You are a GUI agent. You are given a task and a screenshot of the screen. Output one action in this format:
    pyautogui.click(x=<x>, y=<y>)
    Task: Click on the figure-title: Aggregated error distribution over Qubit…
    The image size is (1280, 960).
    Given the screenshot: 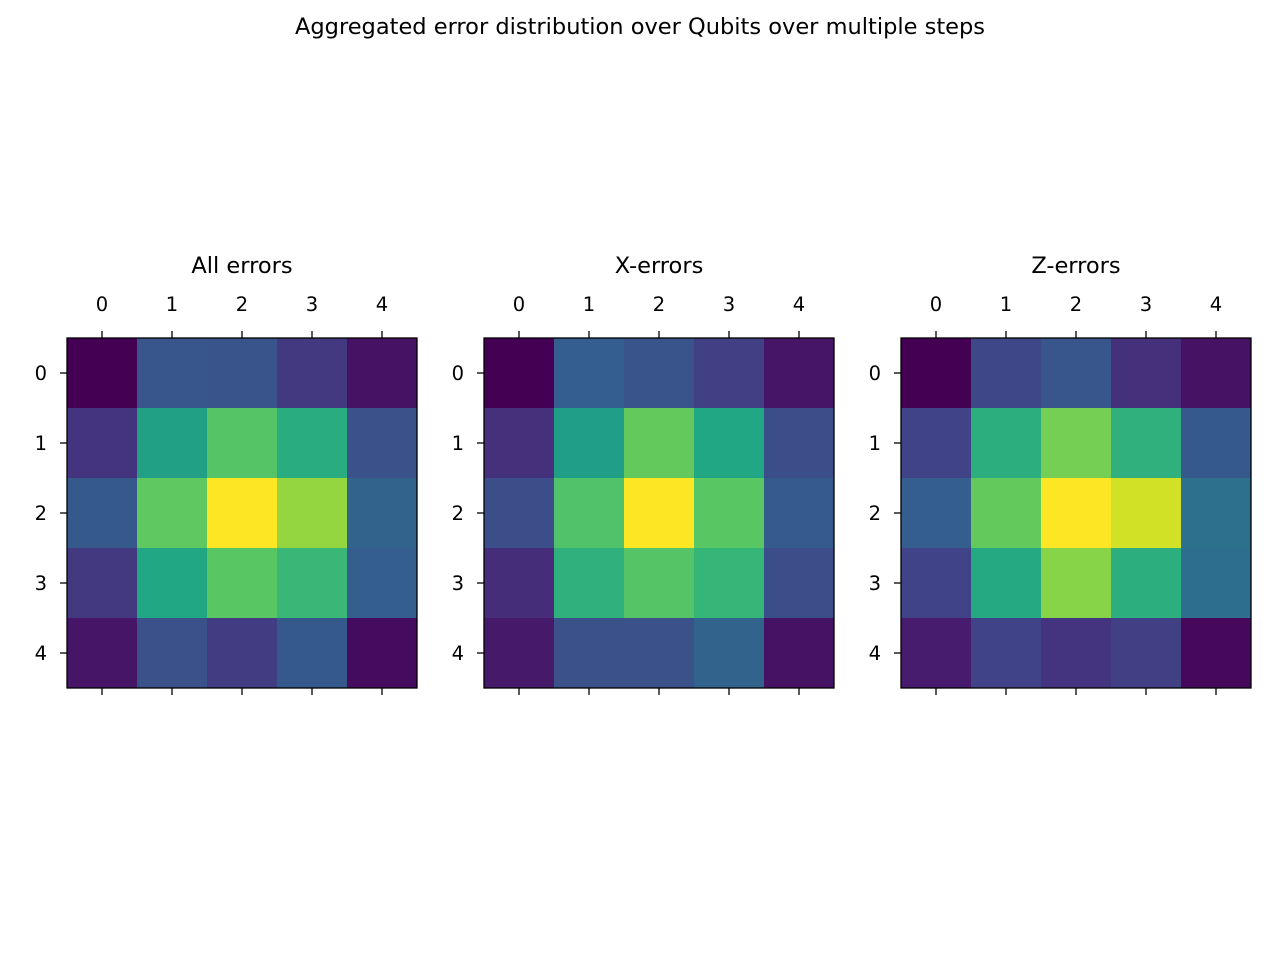 What is the action you would take?
    pyautogui.click(x=640, y=27)
    